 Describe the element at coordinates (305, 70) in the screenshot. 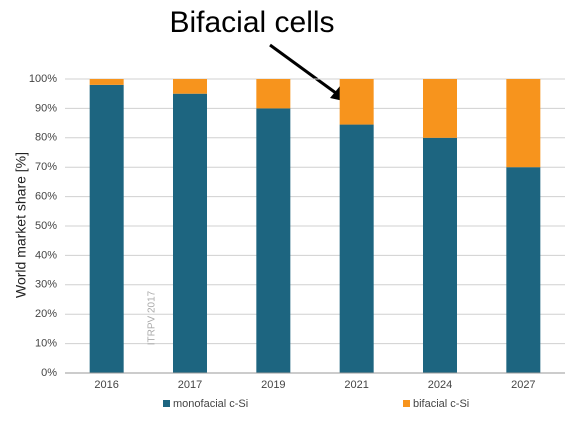

I see `annotation-arrow` at that location.